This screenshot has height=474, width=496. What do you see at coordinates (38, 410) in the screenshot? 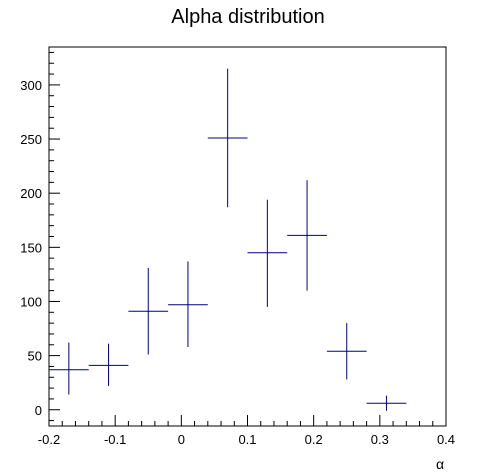
I see `y-tick-label: 0` at bounding box center [38, 410].